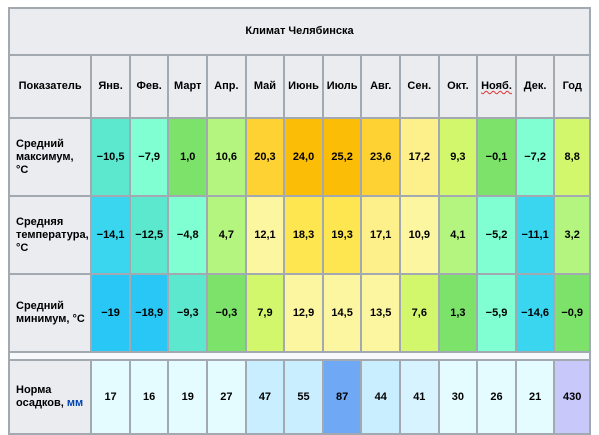  What do you see at coordinates (110, 157) in the screenshot?
I see `value-cell: −10,5` at bounding box center [110, 157].